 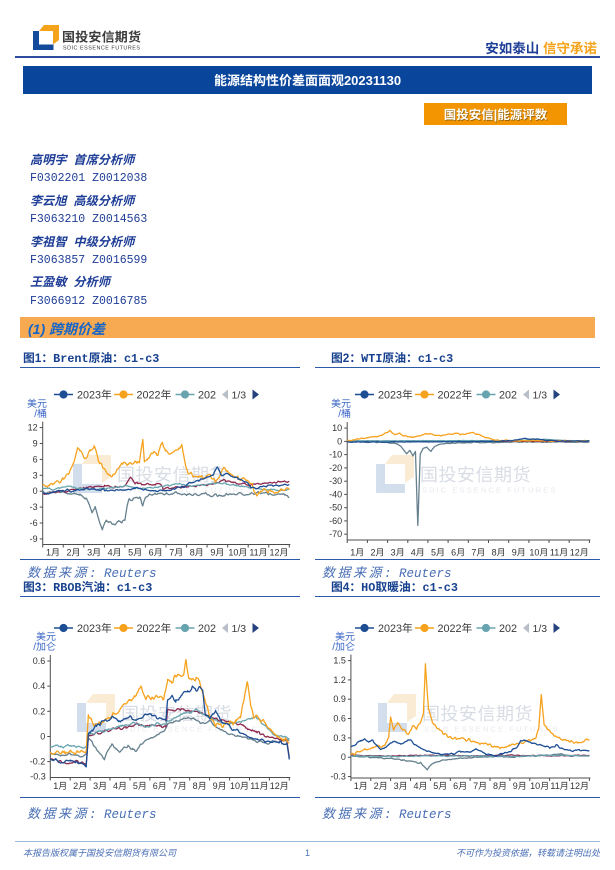 What do you see at coordinates (35, 444) in the screenshot?
I see `svg-text: 9` at bounding box center [35, 444].